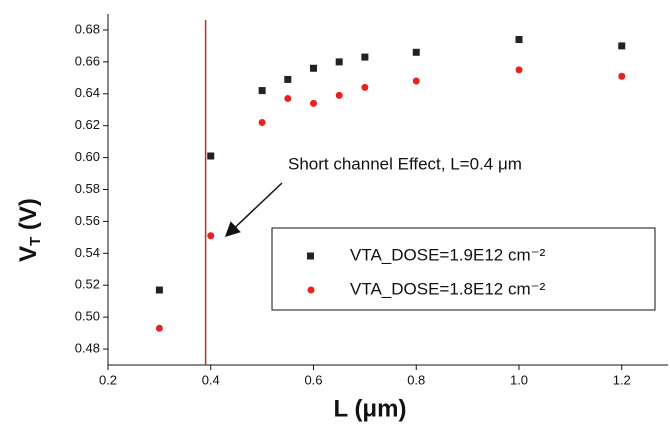 The height and width of the screenshot is (431, 670). I want to click on x-tick-label: 1.2, so click(622, 379).